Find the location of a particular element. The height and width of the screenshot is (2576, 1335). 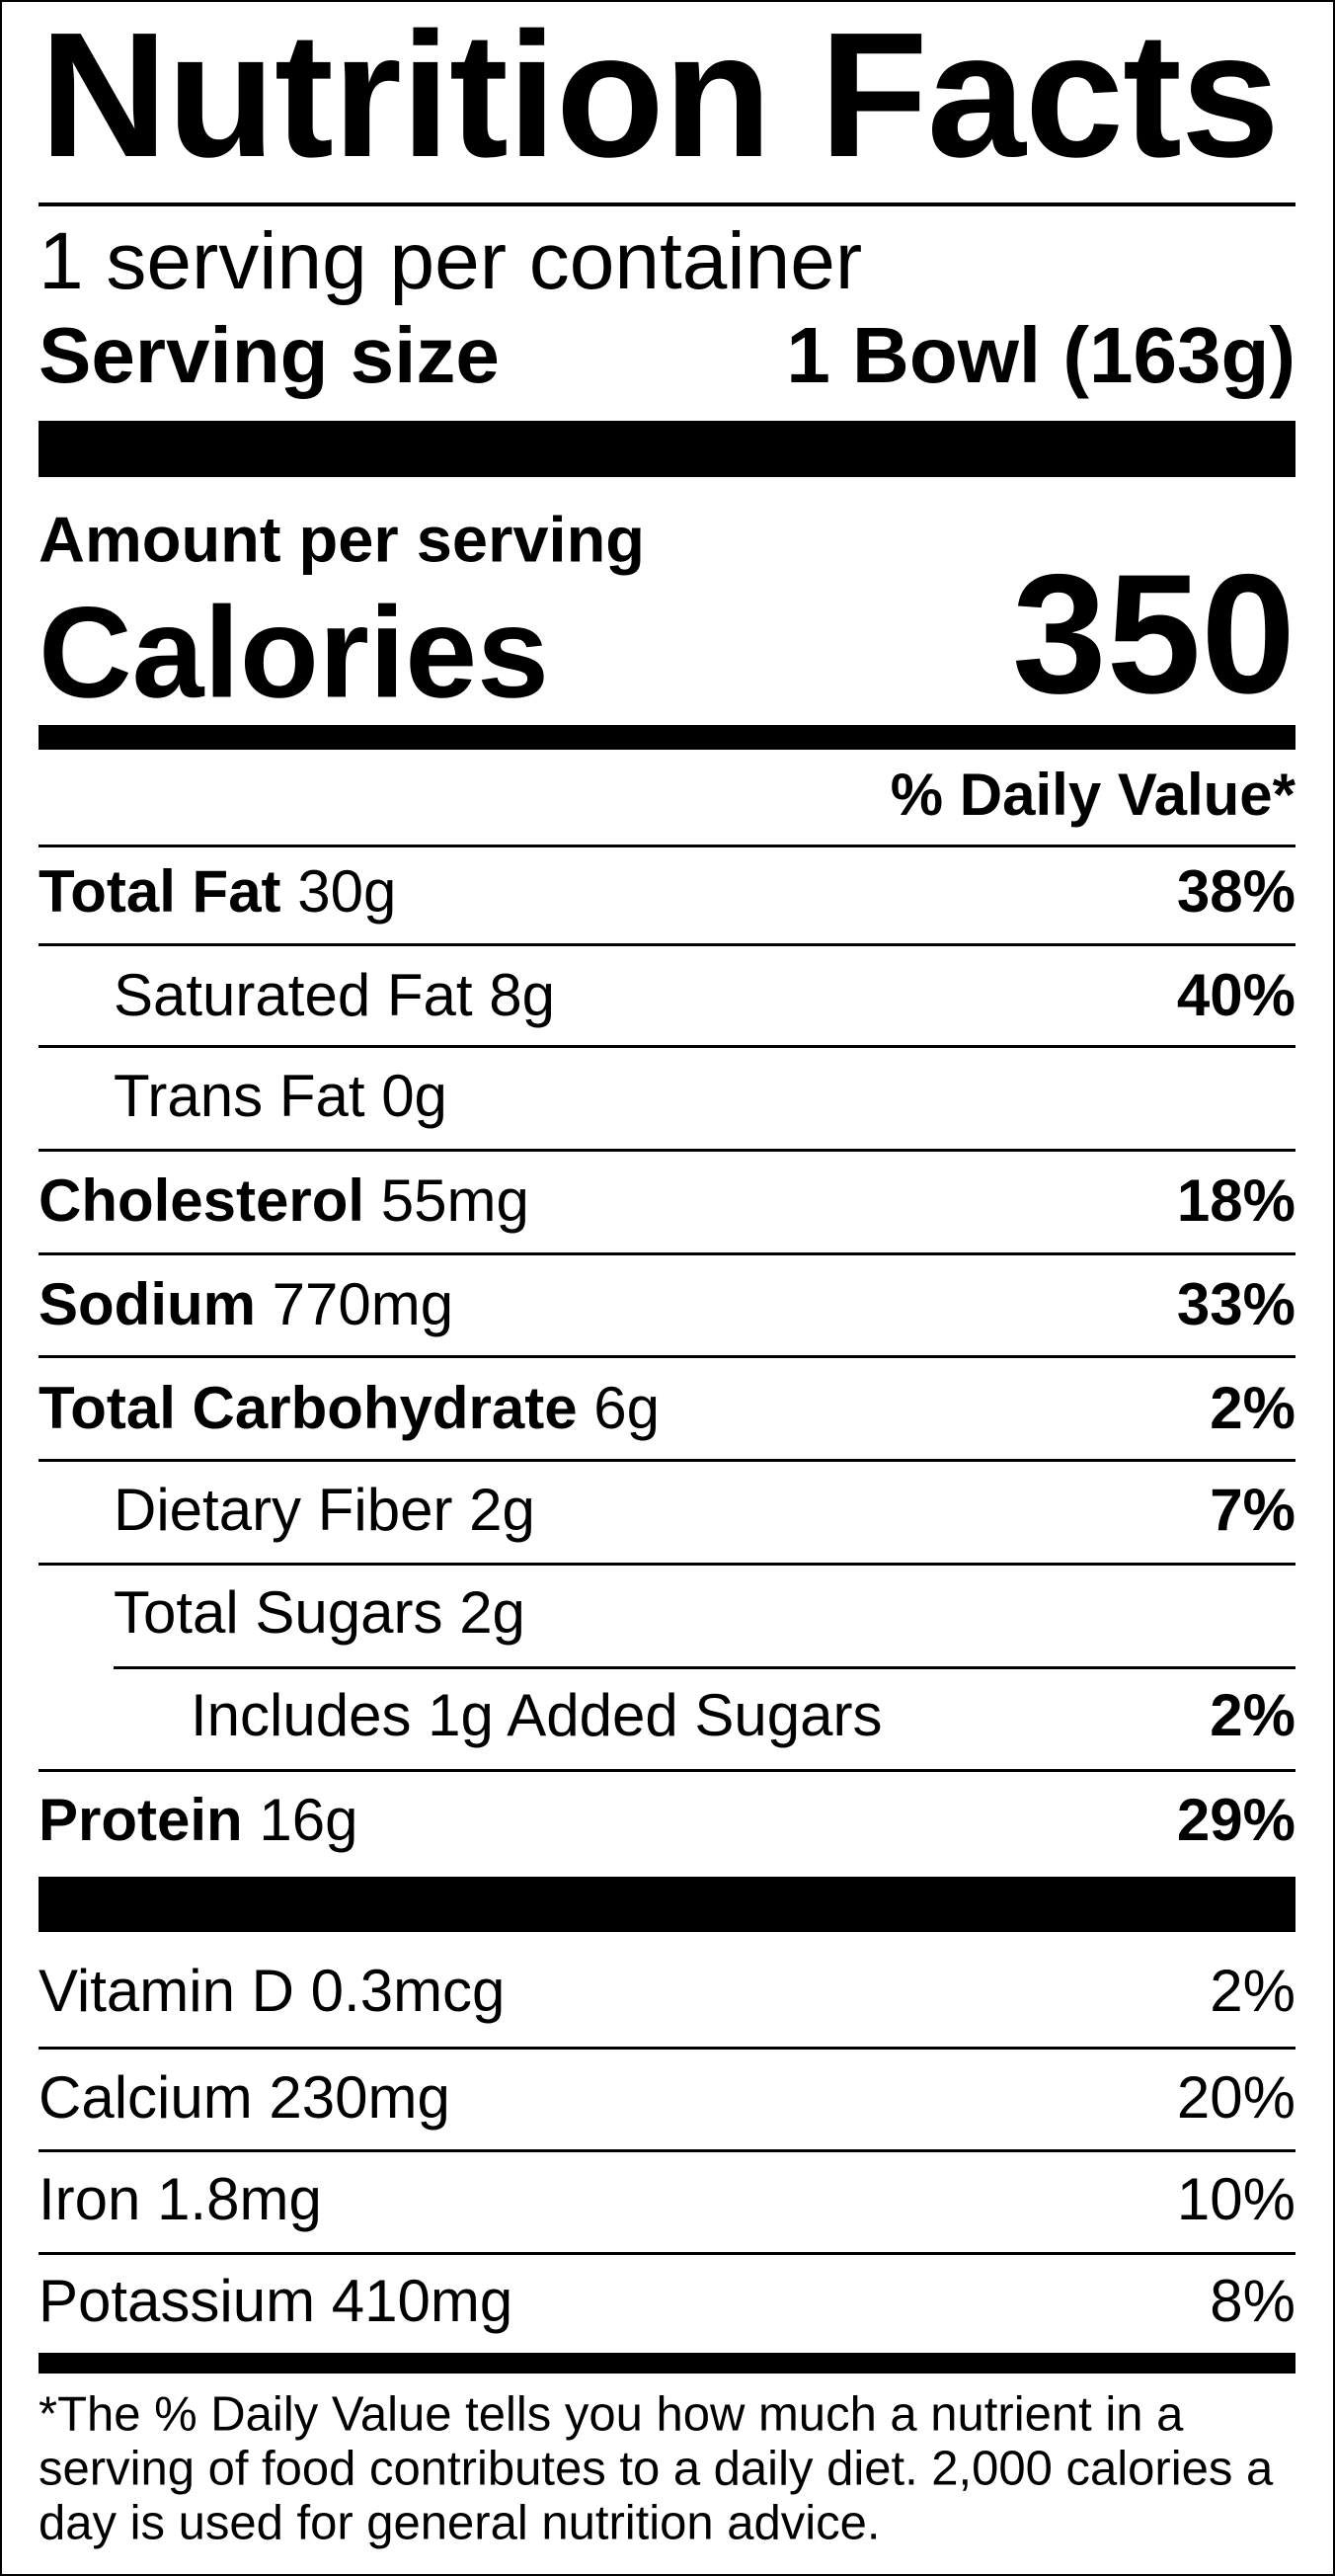

nutrient-row: Cholesterol 55mg is located at coordinates (284, 1201).